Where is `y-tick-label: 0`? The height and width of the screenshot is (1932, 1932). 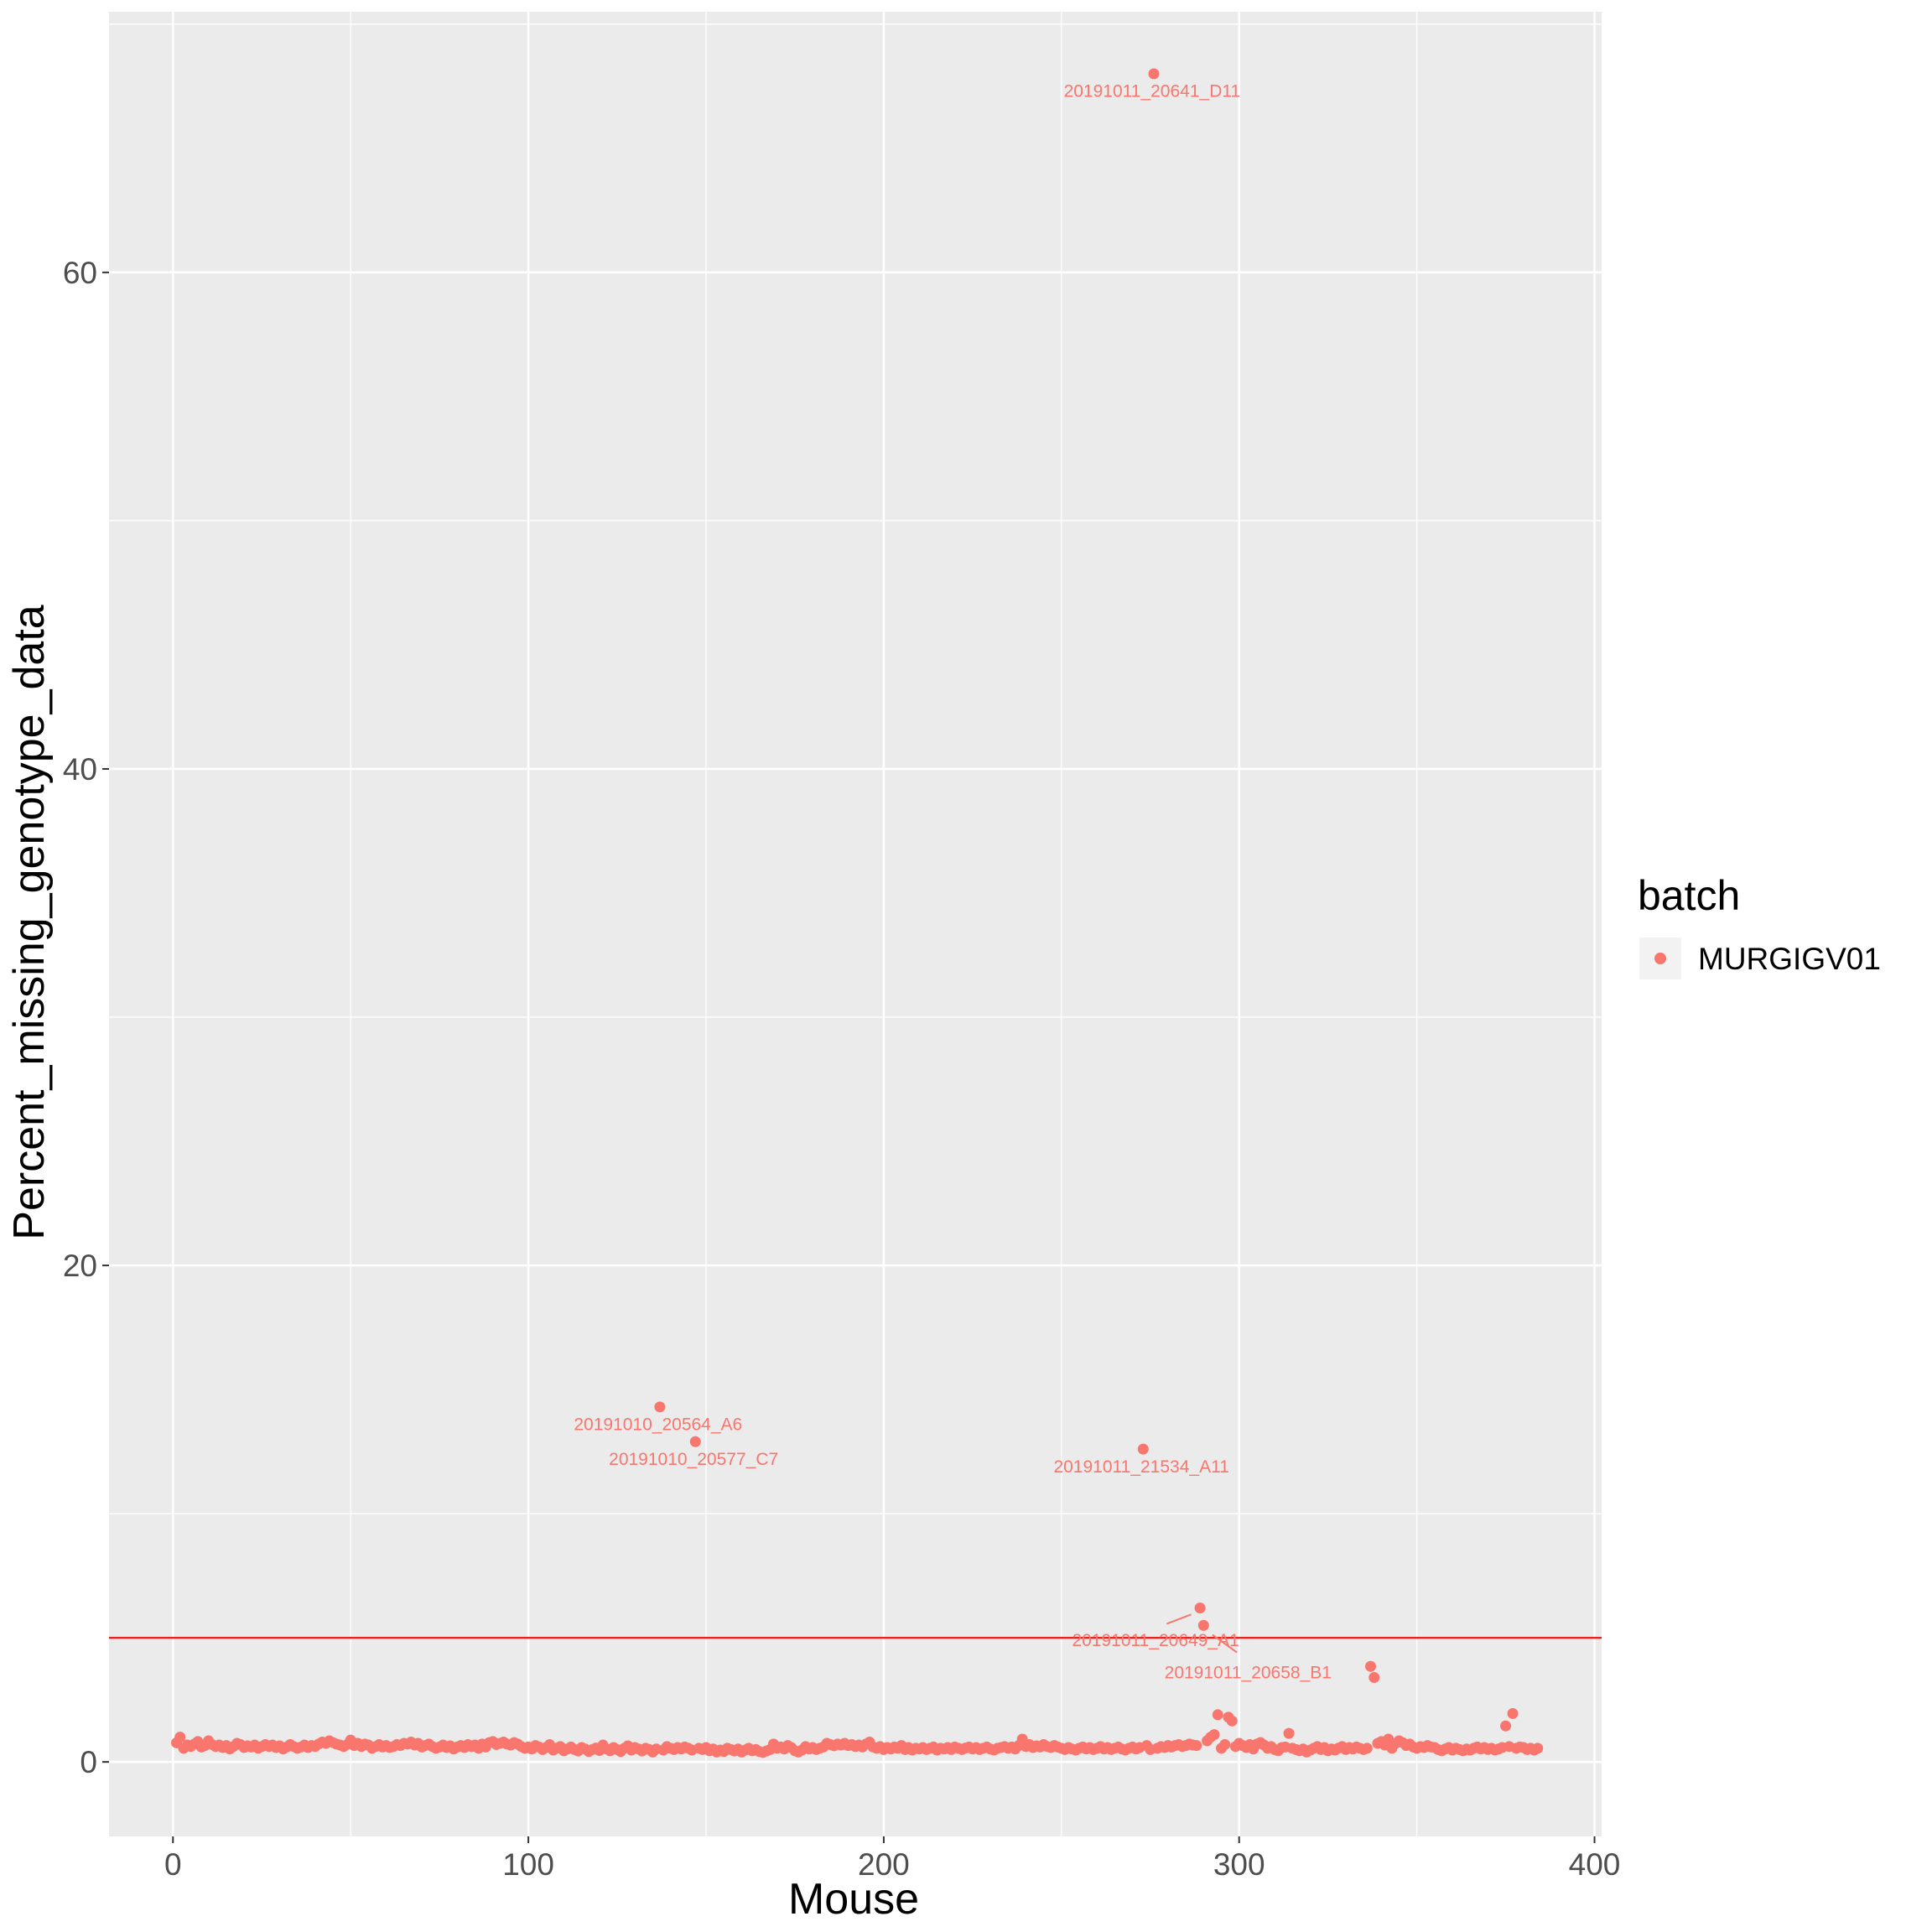 y-tick-label: 0 is located at coordinates (88, 1762).